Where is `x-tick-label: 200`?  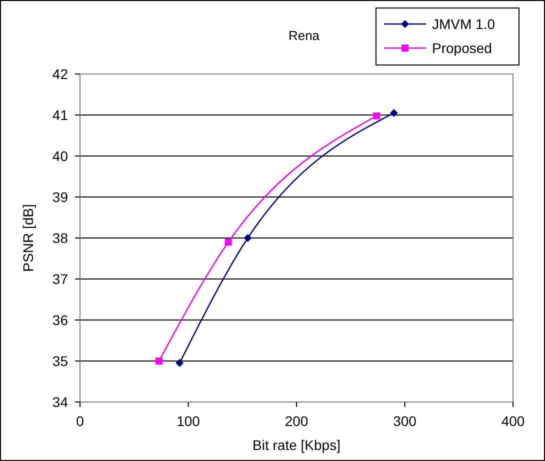
x-tick-label: 200 is located at coordinates (296, 421).